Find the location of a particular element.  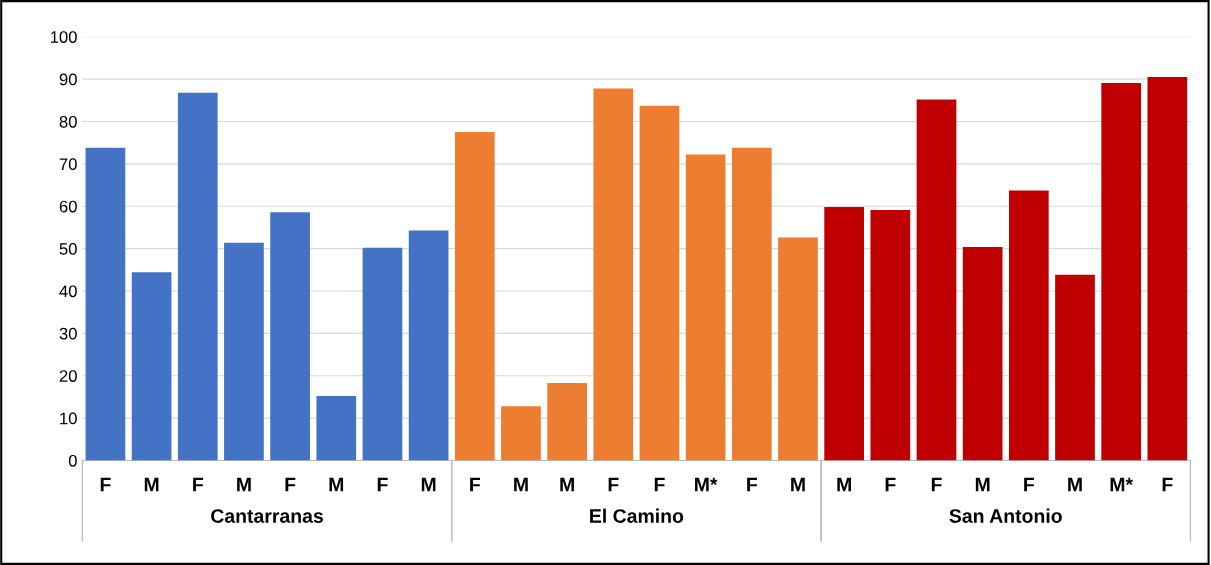

y-tick-label: 100 is located at coordinates (63, 37).